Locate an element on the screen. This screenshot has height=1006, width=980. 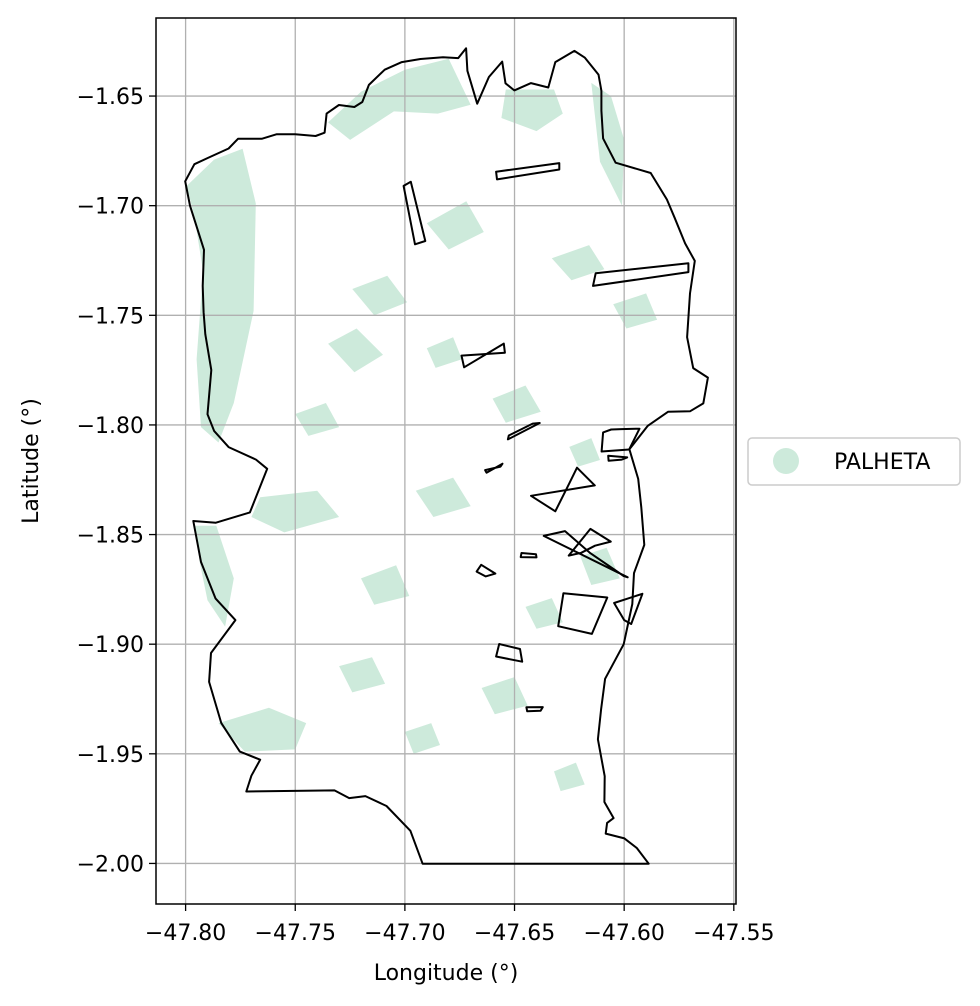
y-tick-label: −1.75 is located at coordinates (110, 316).